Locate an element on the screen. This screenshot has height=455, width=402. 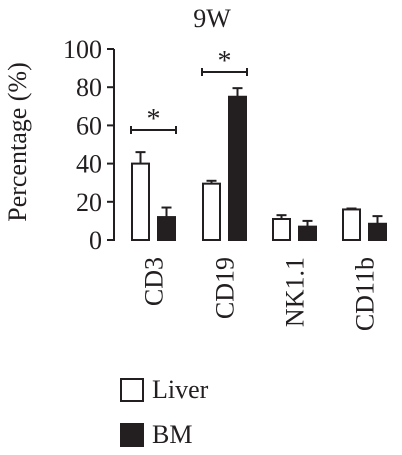
bar-nk1-1-bm is located at coordinates (307, 233).